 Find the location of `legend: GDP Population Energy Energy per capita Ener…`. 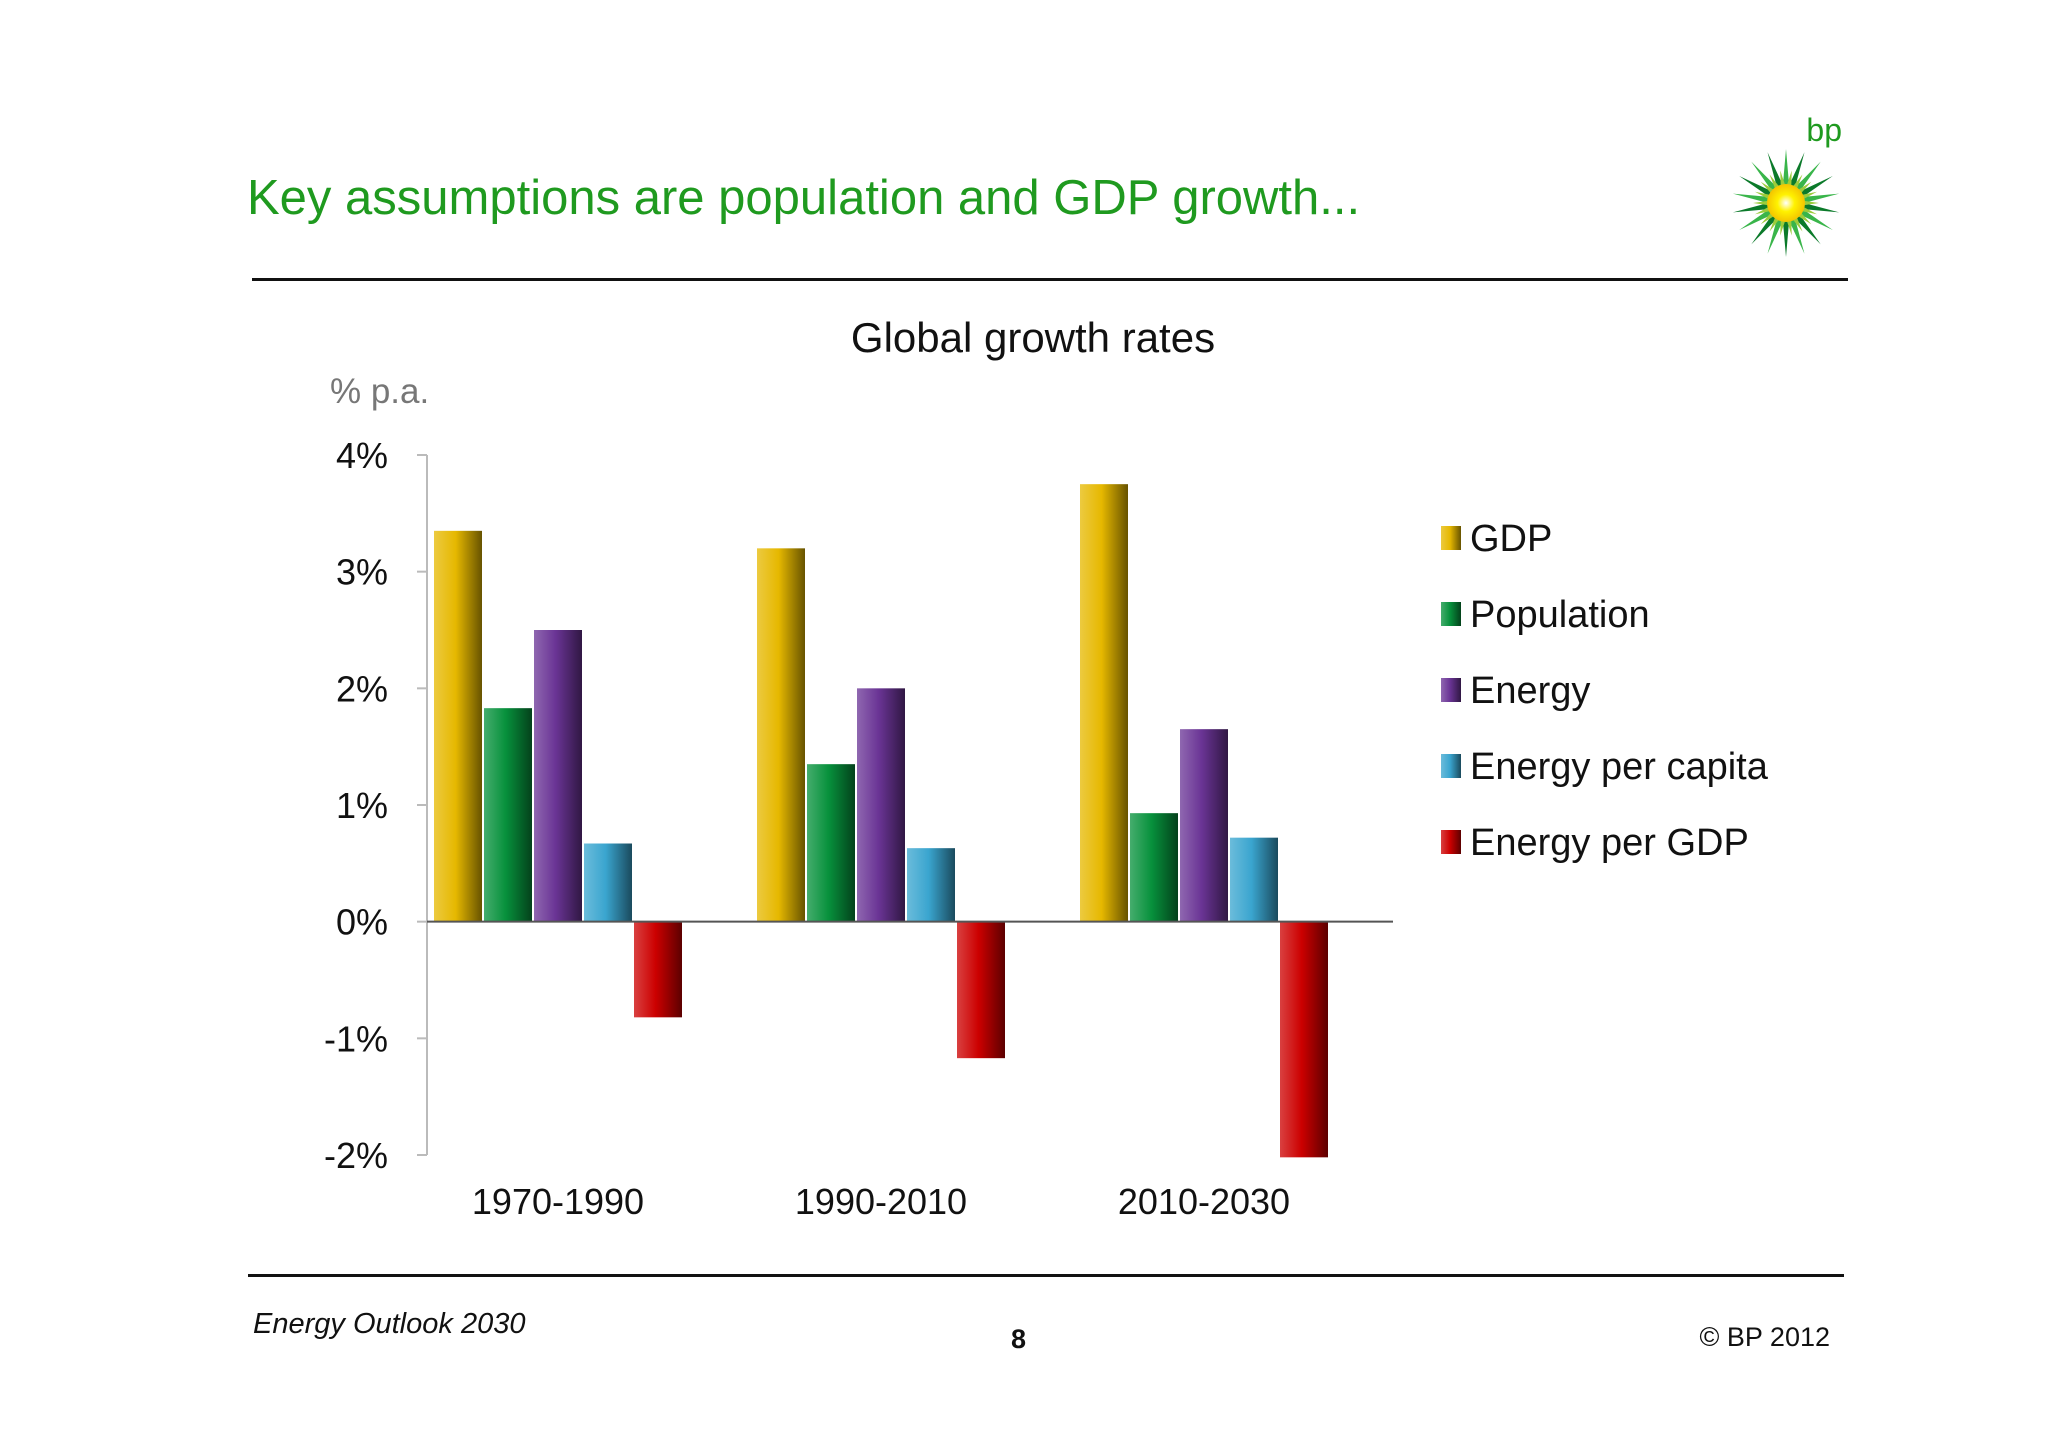

legend: GDP Population Energy Energy per capita Ener… is located at coordinates (1605, 691).